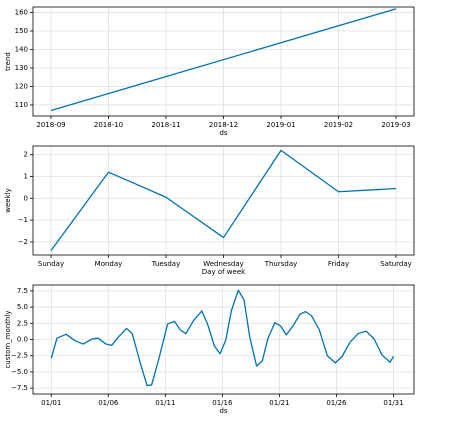 Image resolution: width=474 pixels, height=426 pixels. I want to click on x-tick-label: 01/16, so click(222, 403).